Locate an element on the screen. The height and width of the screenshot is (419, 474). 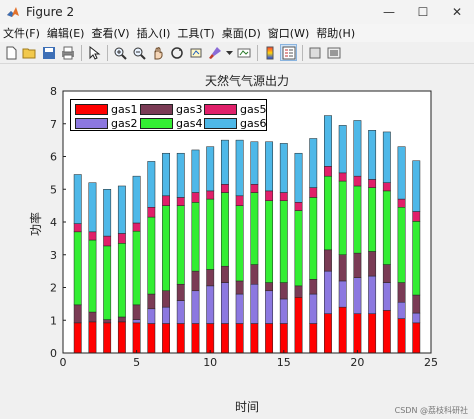
menu-desktop: 桌面(D) is located at coordinates (241, 33).